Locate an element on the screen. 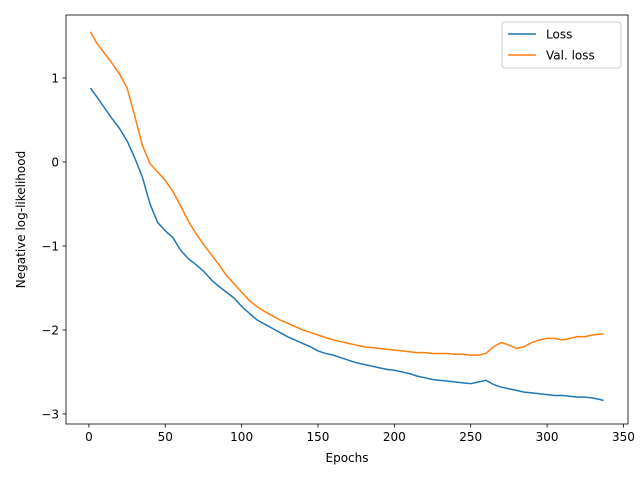 The image size is (640, 480). y-tick-label: 0 is located at coordinates (55, 162).